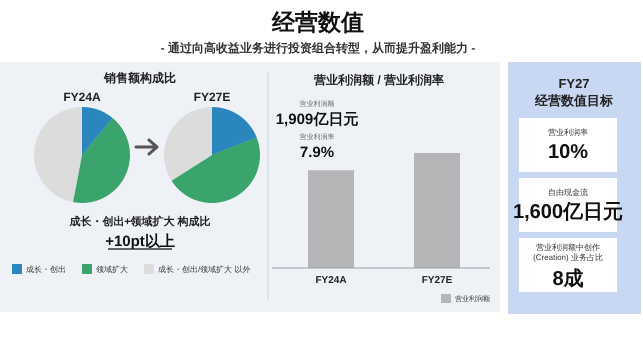 Image resolution: width=643 pixels, height=359 pixels. I want to click on text: 经营数值, so click(317, 22).